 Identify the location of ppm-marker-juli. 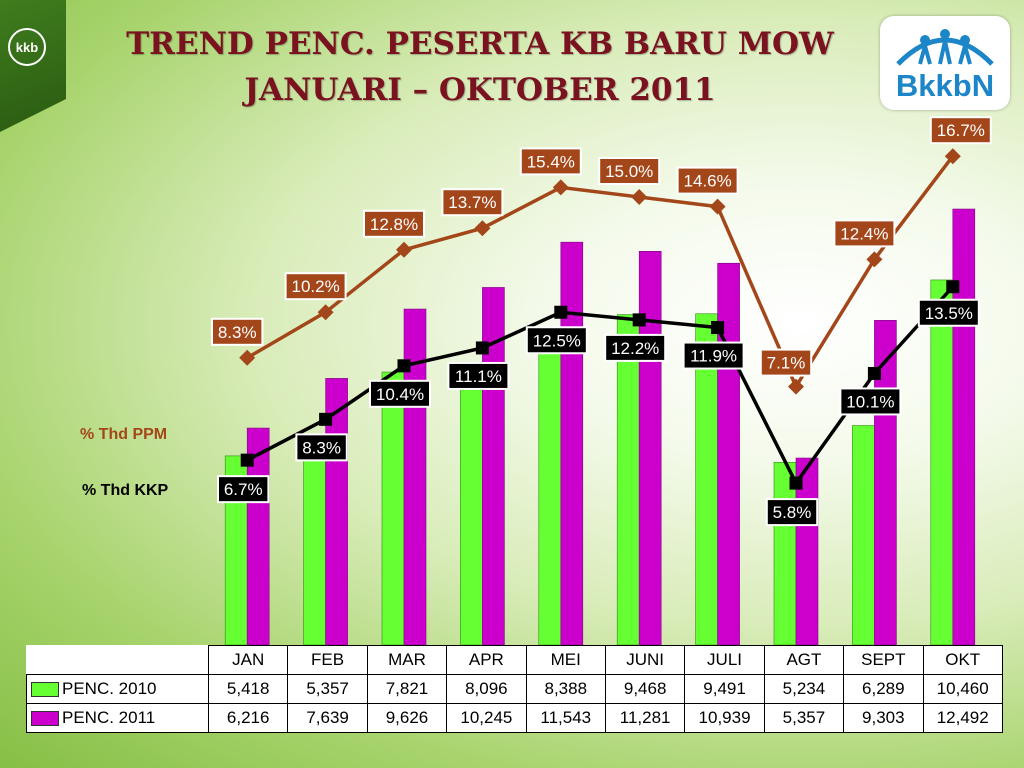
(717, 206).